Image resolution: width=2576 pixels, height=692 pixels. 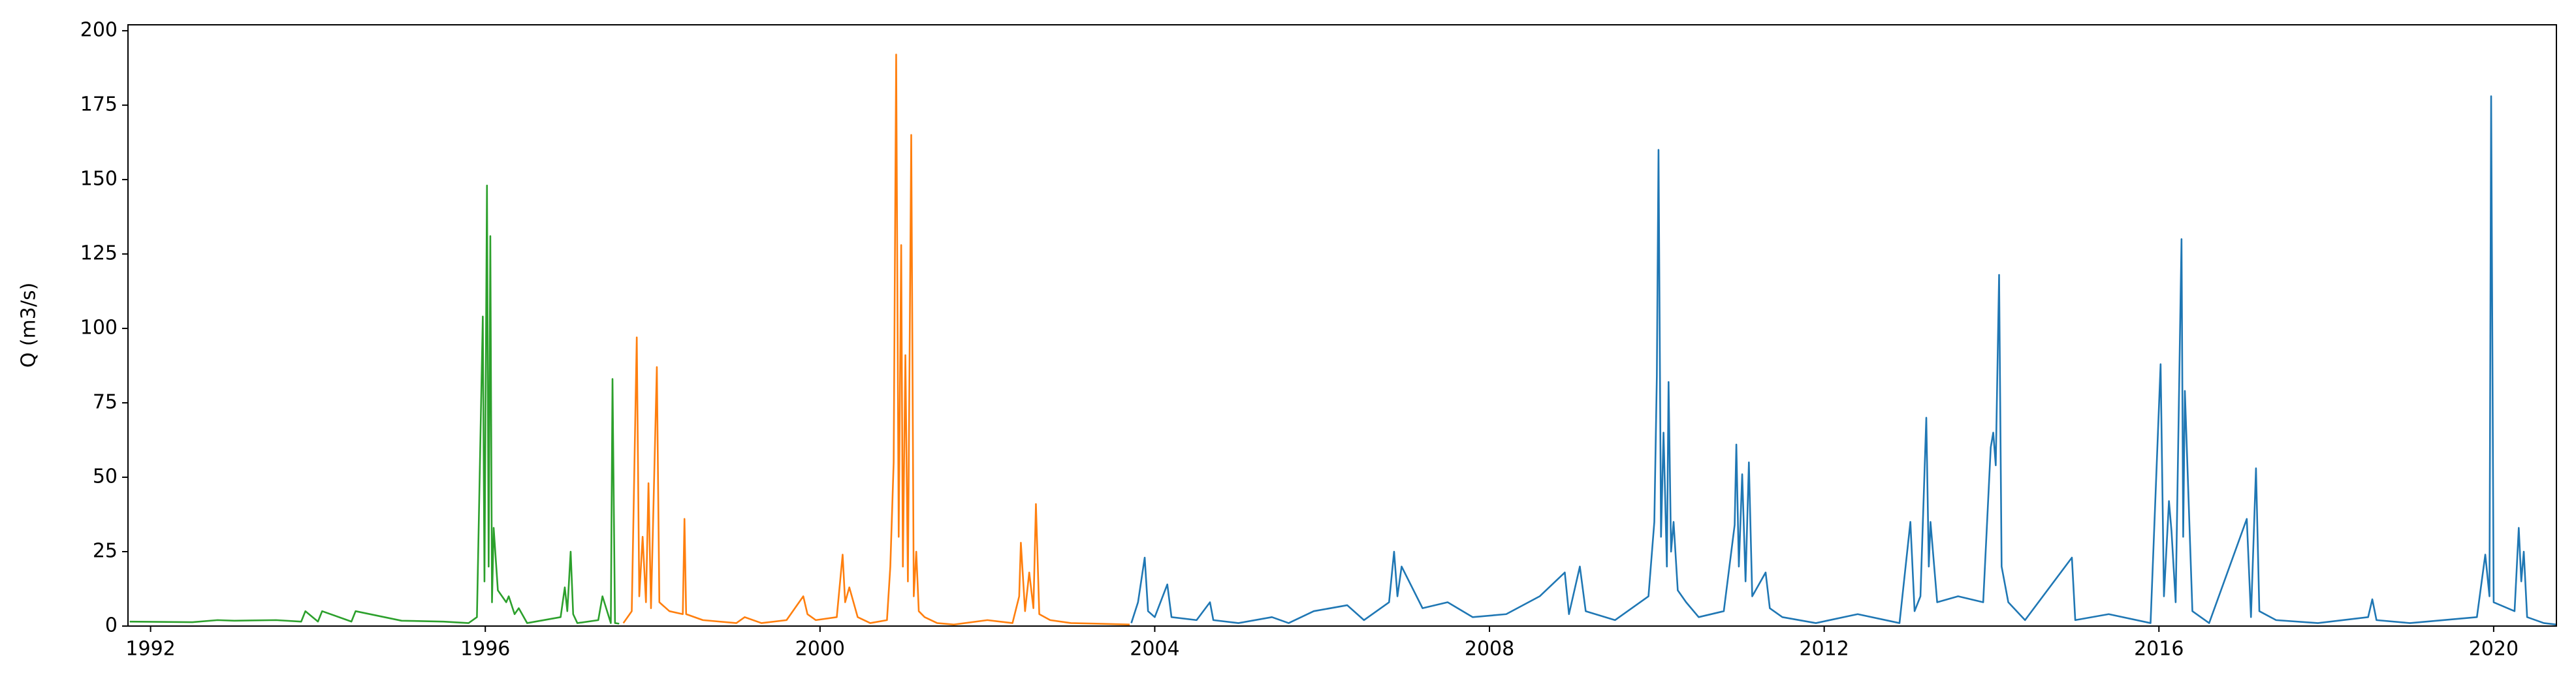 I want to click on x-tick-label: 1992, so click(x=150, y=649).